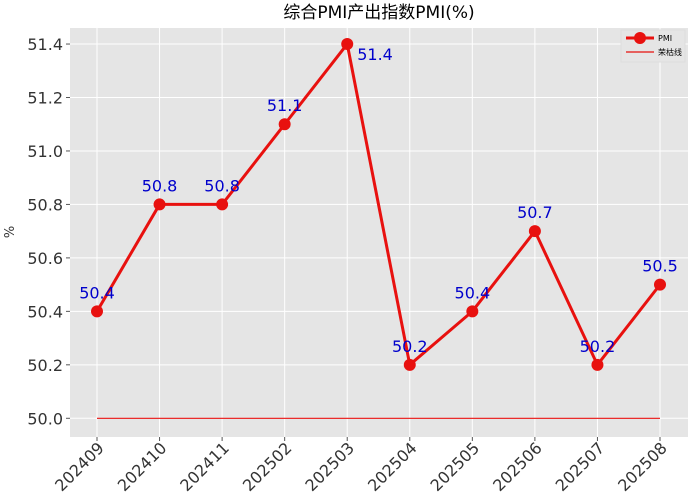 The image size is (695, 500). What do you see at coordinates (375, 54) in the screenshot?
I see `data-label: 51.4` at bounding box center [375, 54].